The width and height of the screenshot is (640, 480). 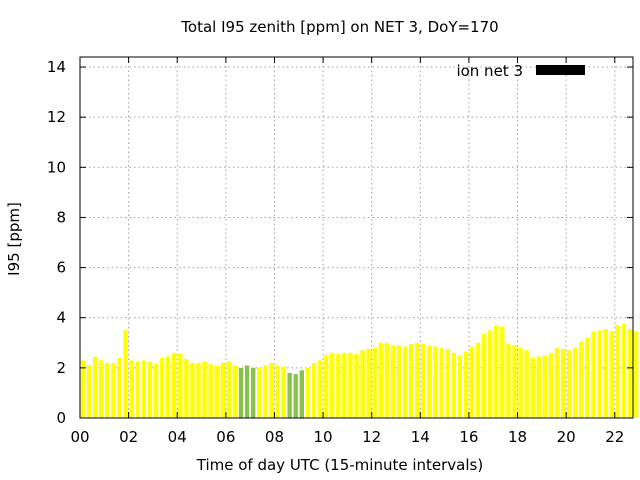 I want to click on x-tick-label: 16, so click(x=468, y=437).